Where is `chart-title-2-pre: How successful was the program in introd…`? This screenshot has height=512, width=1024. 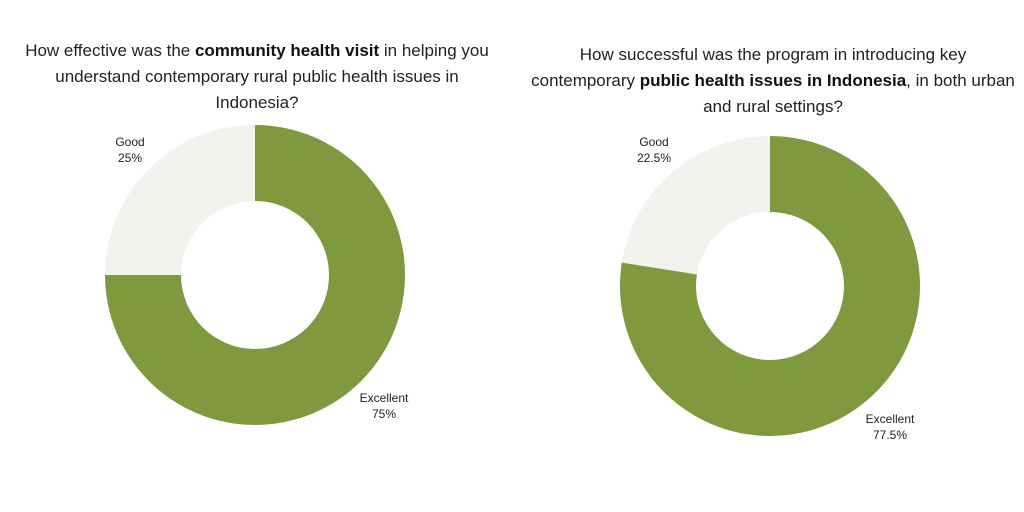 chart-title-2-pre: How successful was the program in introd… is located at coordinates (749, 67).